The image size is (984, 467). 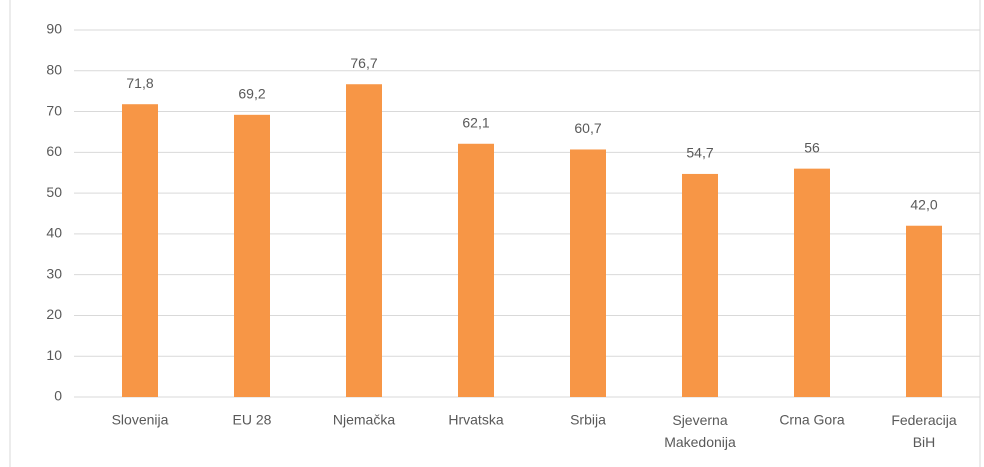 I want to click on x-tick-label: Hrvatska, so click(x=475, y=420).